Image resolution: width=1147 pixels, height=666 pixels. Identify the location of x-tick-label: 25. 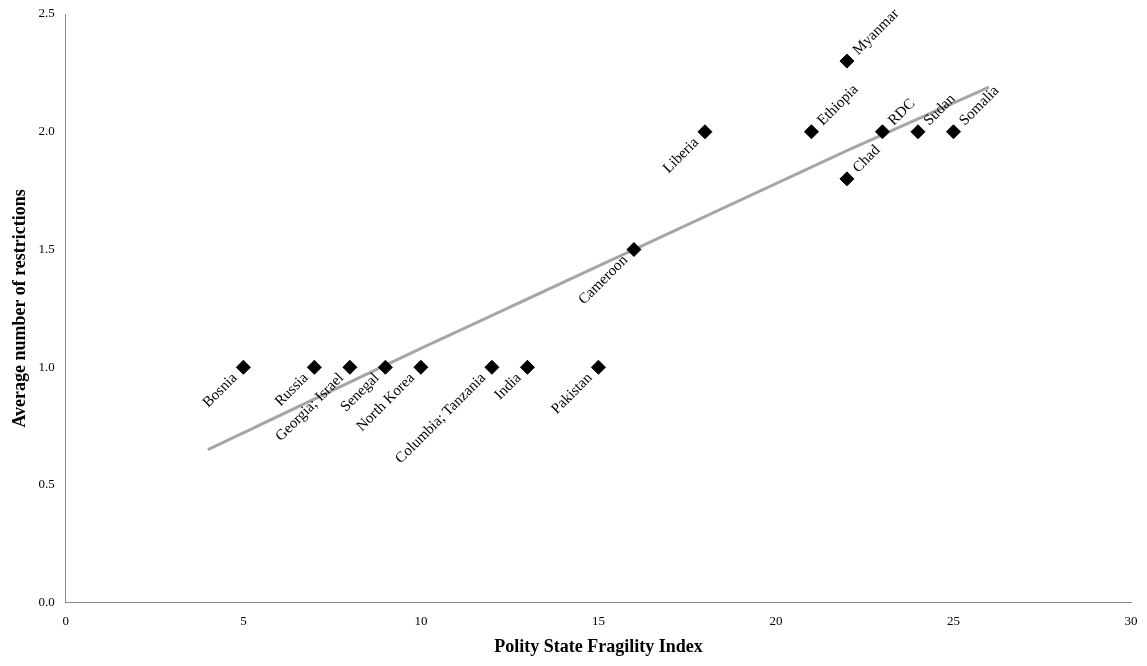
(953, 621).